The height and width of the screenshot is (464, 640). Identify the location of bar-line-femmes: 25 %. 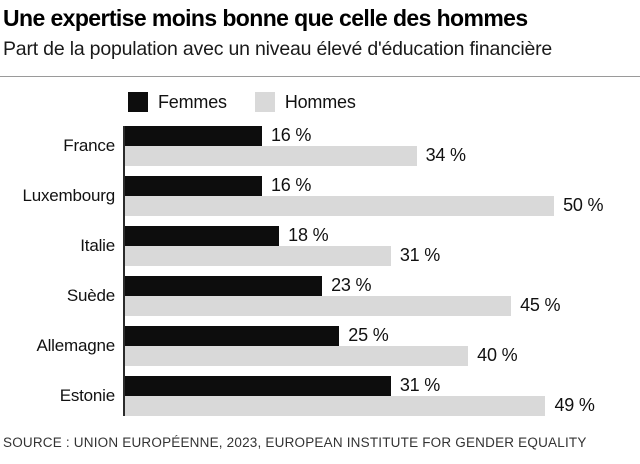
(382, 335).